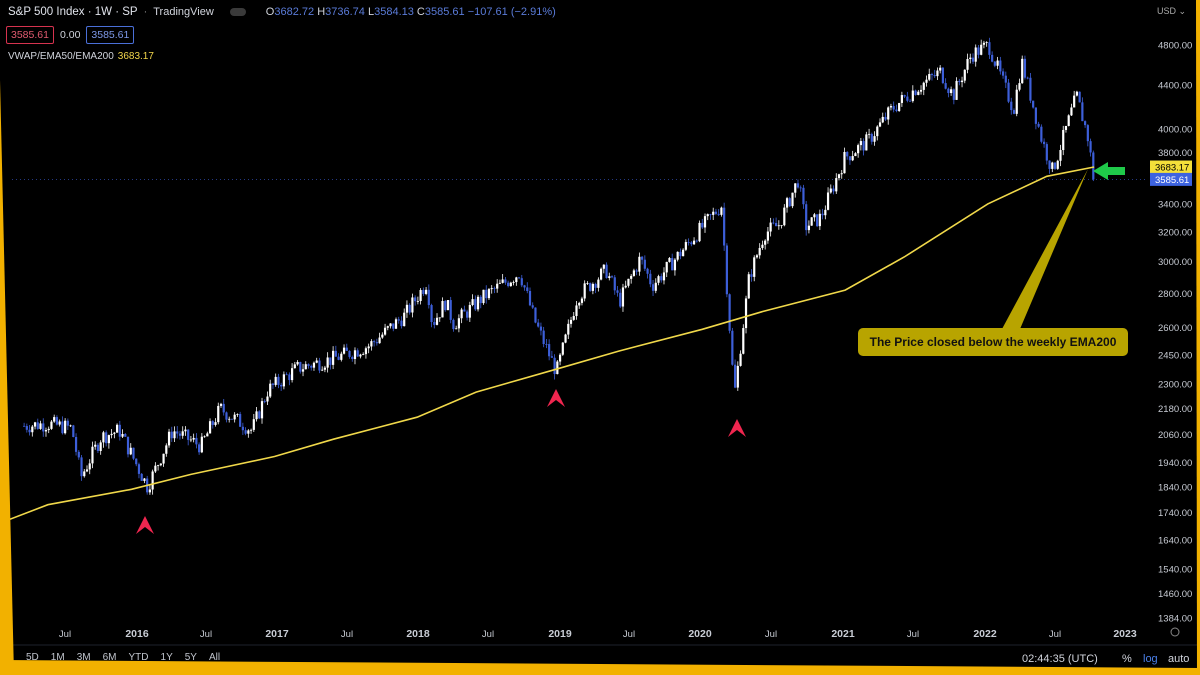  Describe the element at coordinates (1171, 179) in the screenshot. I see `last-price-tag` at that location.